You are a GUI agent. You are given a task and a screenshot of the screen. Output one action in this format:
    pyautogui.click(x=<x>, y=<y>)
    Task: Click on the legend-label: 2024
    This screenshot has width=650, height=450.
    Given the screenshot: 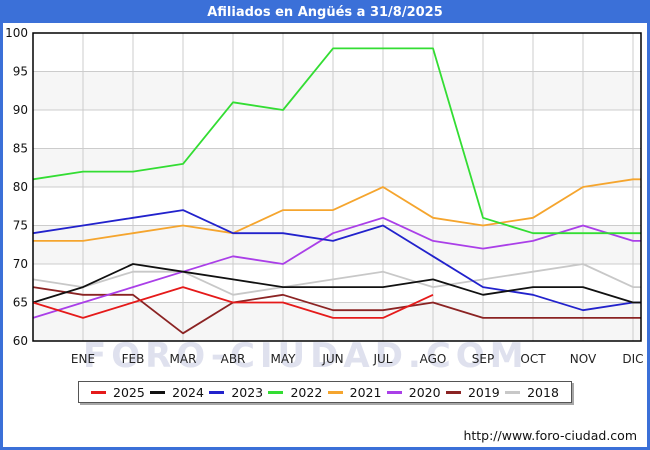 What is the action you would take?
    pyautogui.click(x=188, y=392)
    